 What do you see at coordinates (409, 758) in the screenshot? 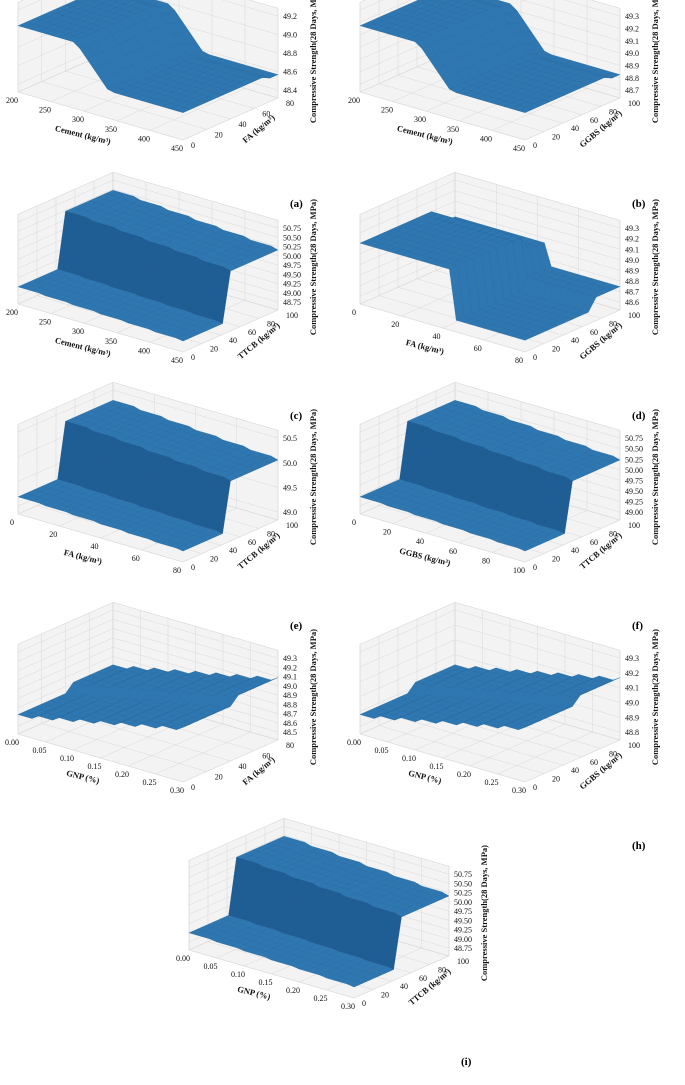
I see `x-tick-label: 0.10` at bounding box center [409, 758].